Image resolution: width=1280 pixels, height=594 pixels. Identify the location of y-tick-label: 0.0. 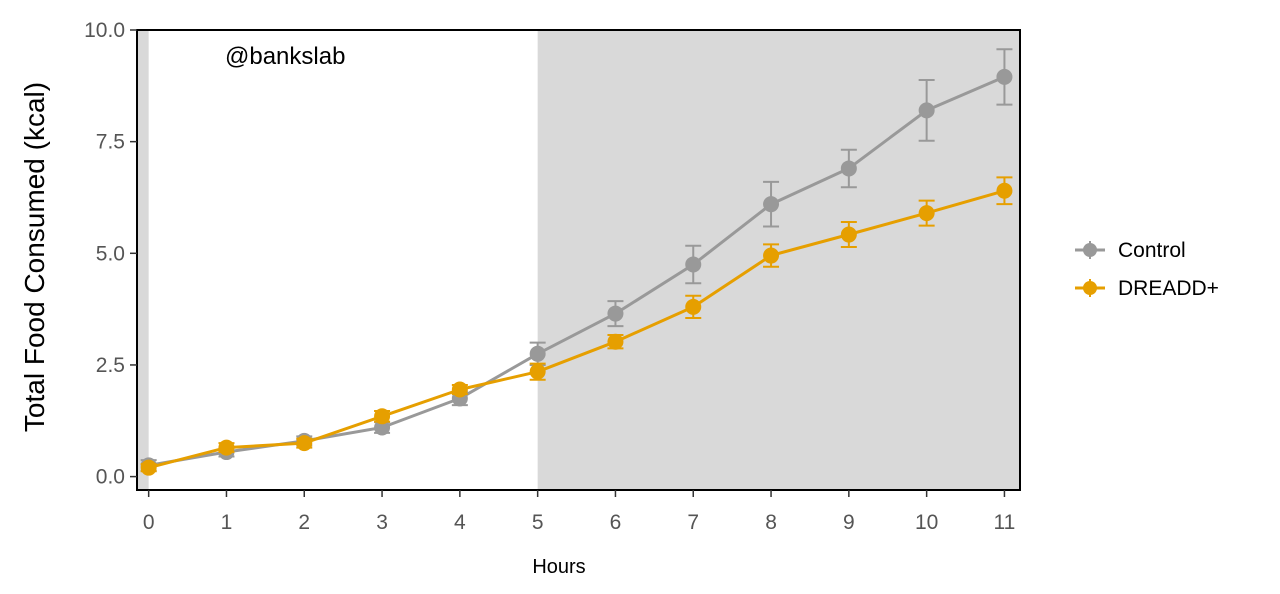
(110, 477).